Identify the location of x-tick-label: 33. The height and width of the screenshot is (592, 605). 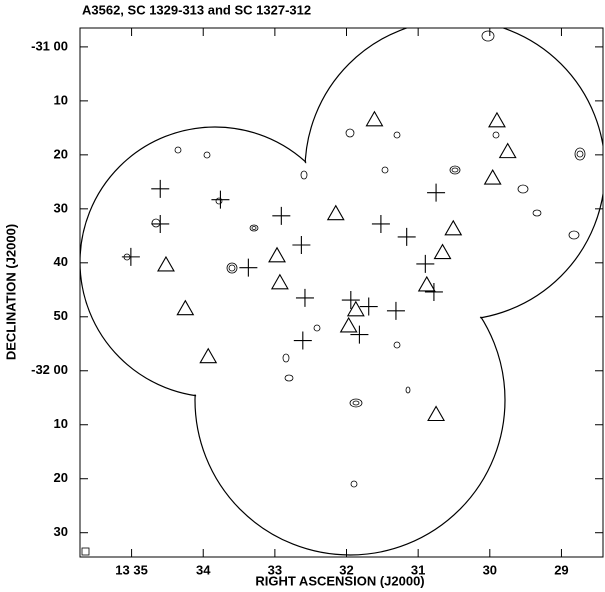
(275, 569).